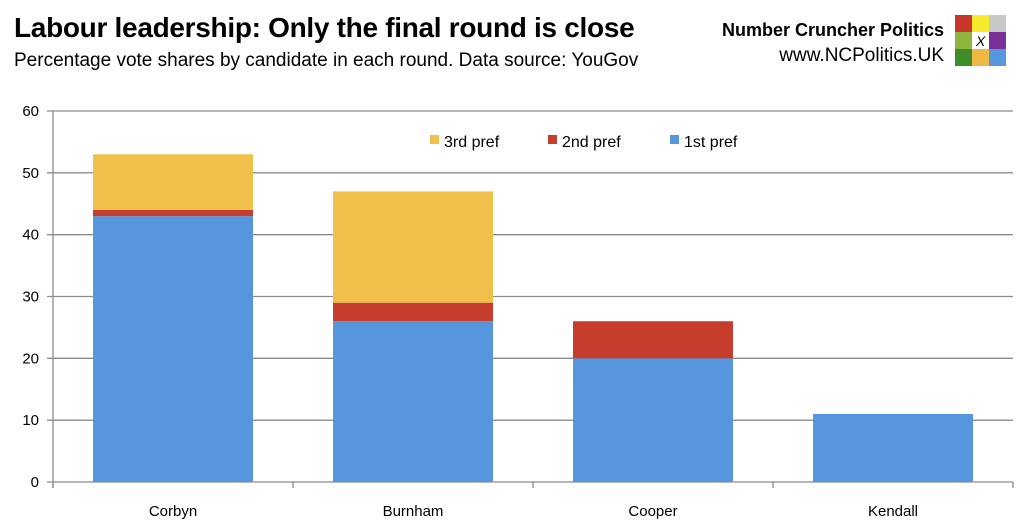  Describe the element at coordinates (30, 173) in the screenshot. I see `y-tick-label: 50` at that location.